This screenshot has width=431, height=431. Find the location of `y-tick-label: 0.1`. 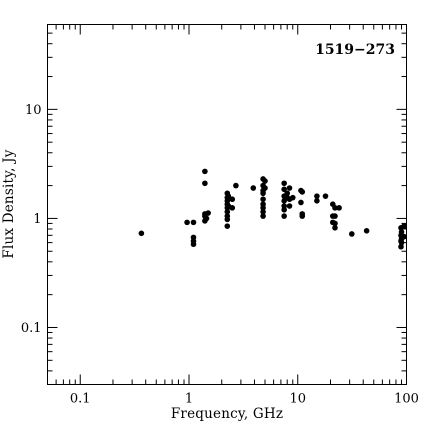

y-tick-label: 0.1 is located at coordinates (31, 328).